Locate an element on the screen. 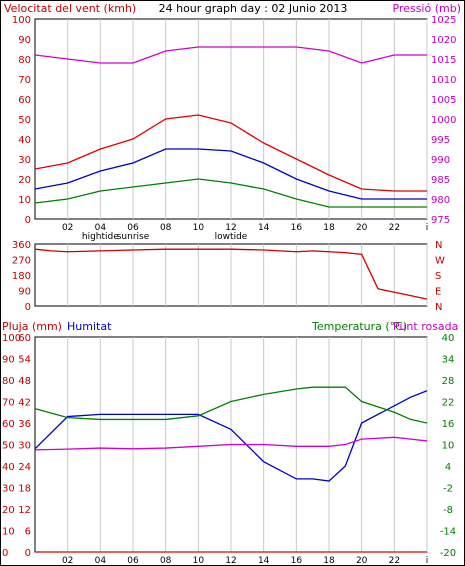 The image size is (465, 566). direction-y-tick-label: 360 is located at coordinates (21, 245).